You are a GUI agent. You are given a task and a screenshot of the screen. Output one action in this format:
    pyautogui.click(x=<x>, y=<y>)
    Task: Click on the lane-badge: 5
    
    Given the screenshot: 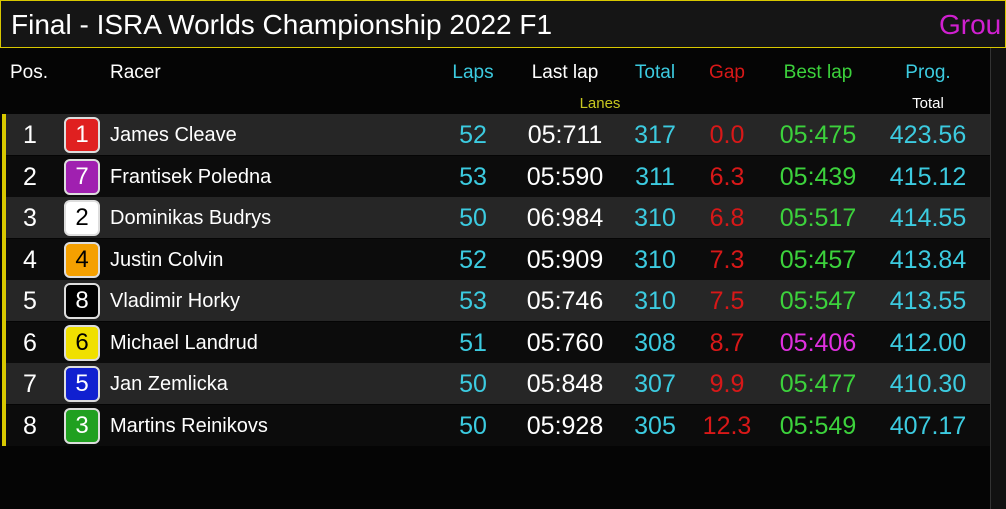 What is the action you would take?
    pyautogui.click(x=82, y=384)
    